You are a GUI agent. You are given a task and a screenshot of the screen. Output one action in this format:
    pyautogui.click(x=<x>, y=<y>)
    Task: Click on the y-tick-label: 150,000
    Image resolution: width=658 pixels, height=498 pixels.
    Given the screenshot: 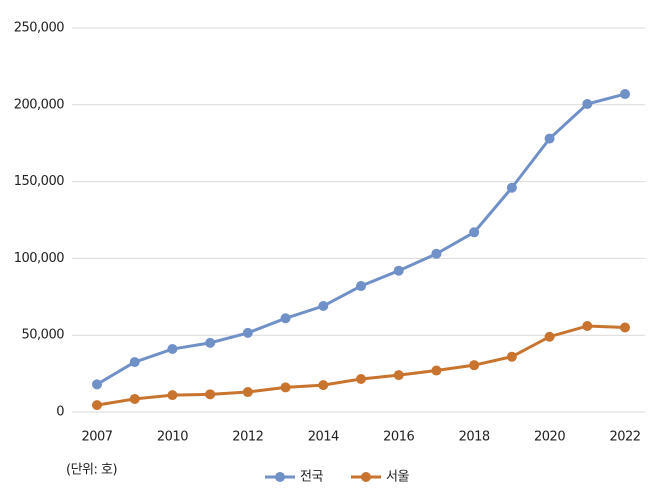 What is the action you would take?
    pyautogui.click(x=39, y=181)
    